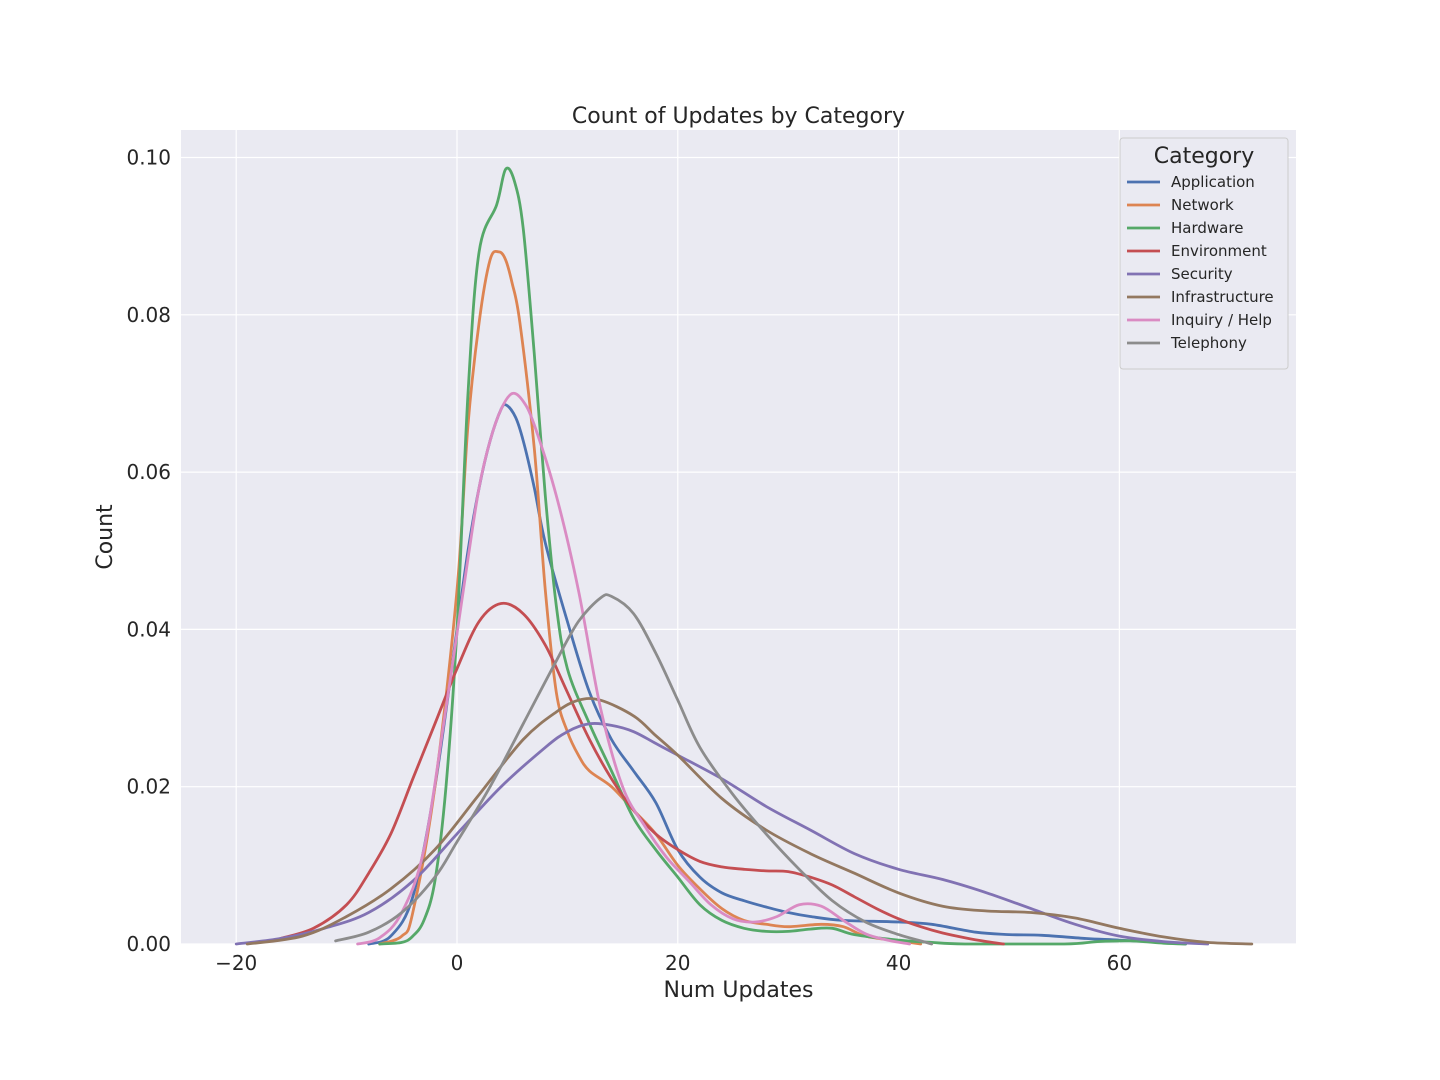 The height and width of the screenshot is (1080, 1440). I want to click on x-tick-label: −20, so click(236, 963).